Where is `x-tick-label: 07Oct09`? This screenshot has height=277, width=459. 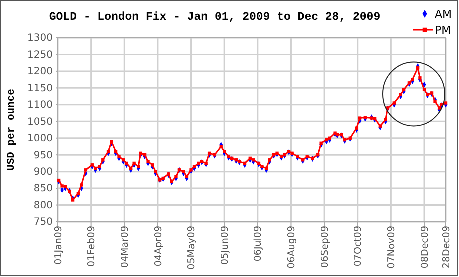
x-tick-label: 07Oct09 is located at coordinates (358, 246).